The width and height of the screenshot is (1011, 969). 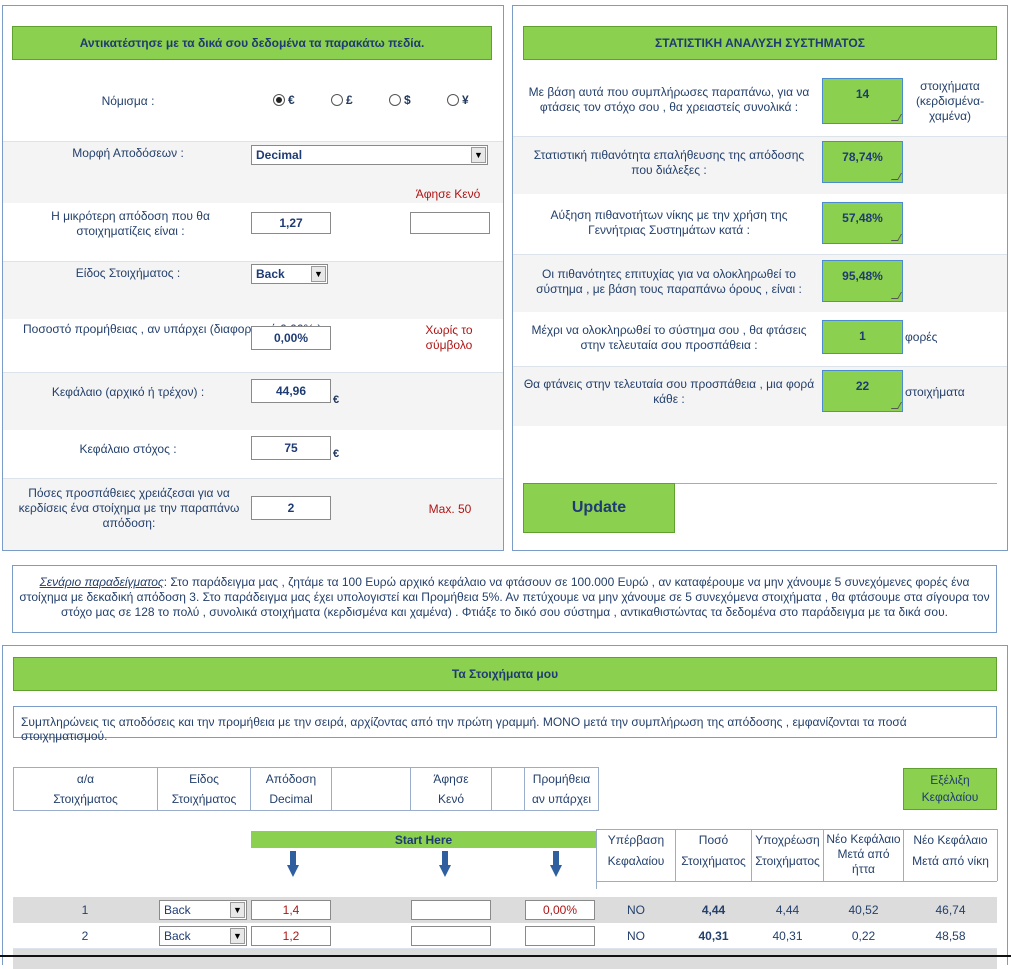 I want to click on col-header-line: Απόδοση, so click(x=291, y=779).